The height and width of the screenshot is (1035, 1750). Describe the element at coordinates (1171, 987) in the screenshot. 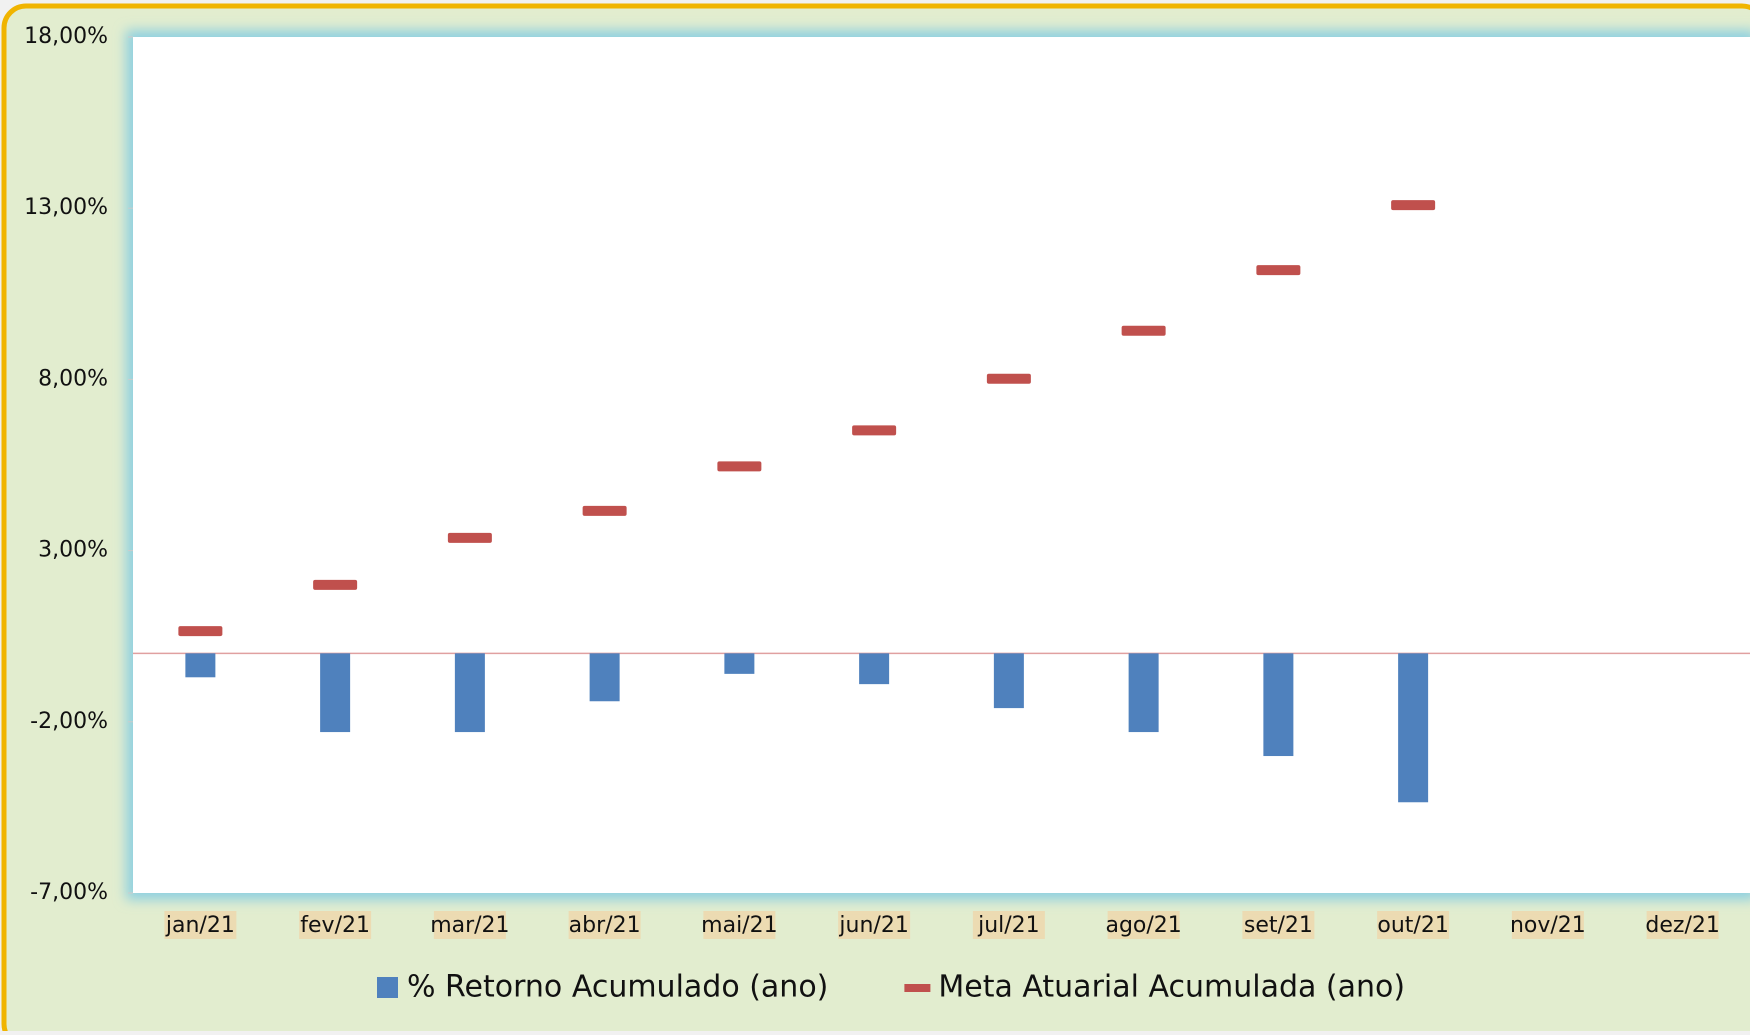

I see `legend-label: Meta Atuarial Acumulada (ano)` at that location.